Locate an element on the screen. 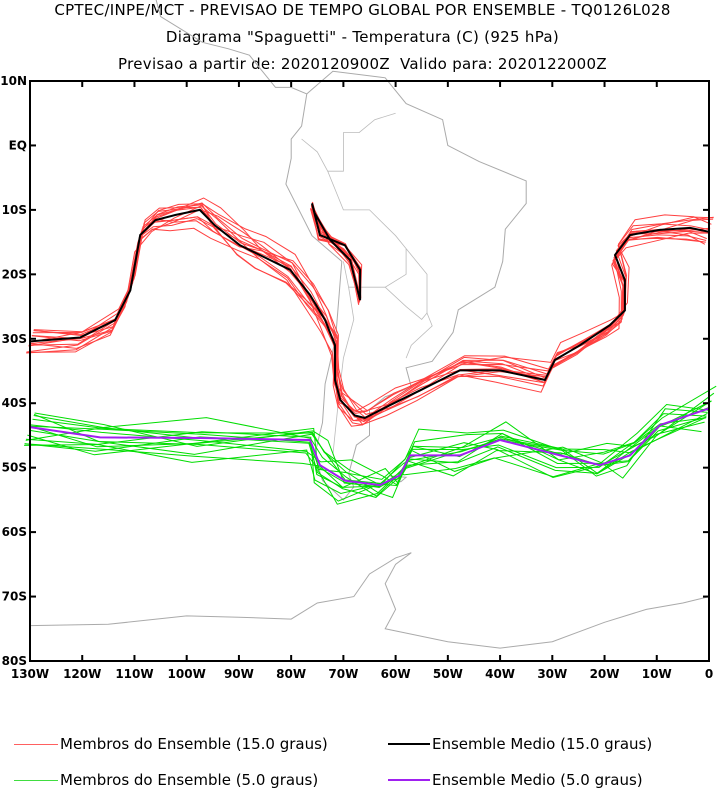  y-tick-label: 60S is located at coordinates (14, 532).